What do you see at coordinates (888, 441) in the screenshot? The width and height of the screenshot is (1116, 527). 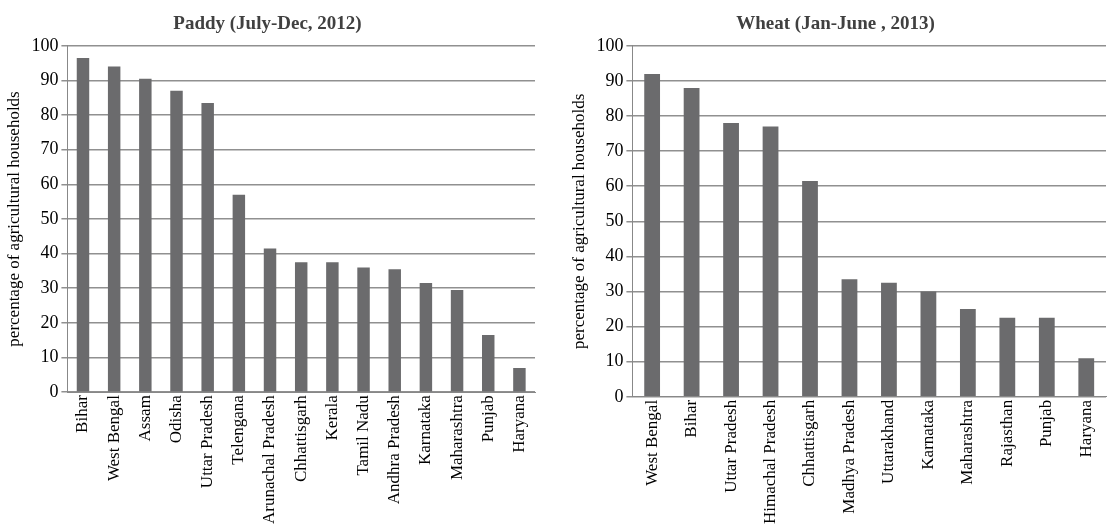 I see `x-tick-label: Uttarakhand` at bounding box center [888, 441].